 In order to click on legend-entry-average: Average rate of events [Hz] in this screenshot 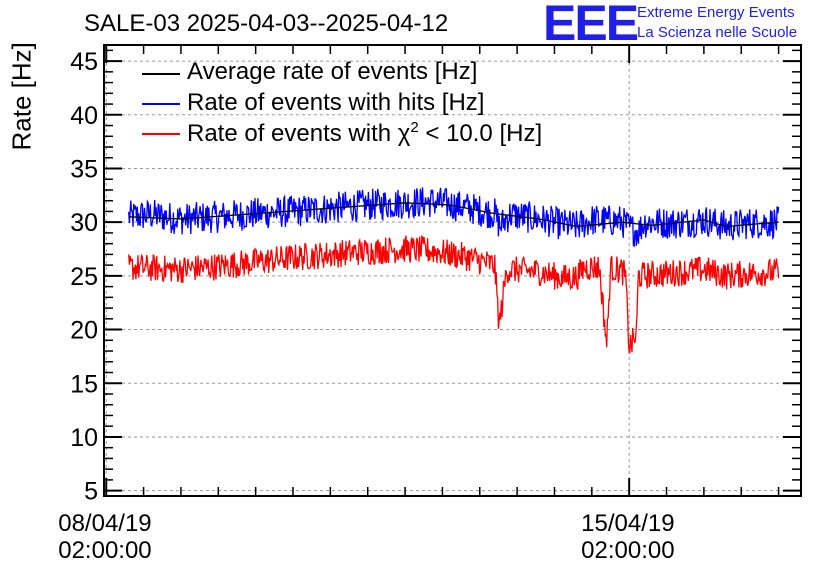, I will do `click(332, 71)`.